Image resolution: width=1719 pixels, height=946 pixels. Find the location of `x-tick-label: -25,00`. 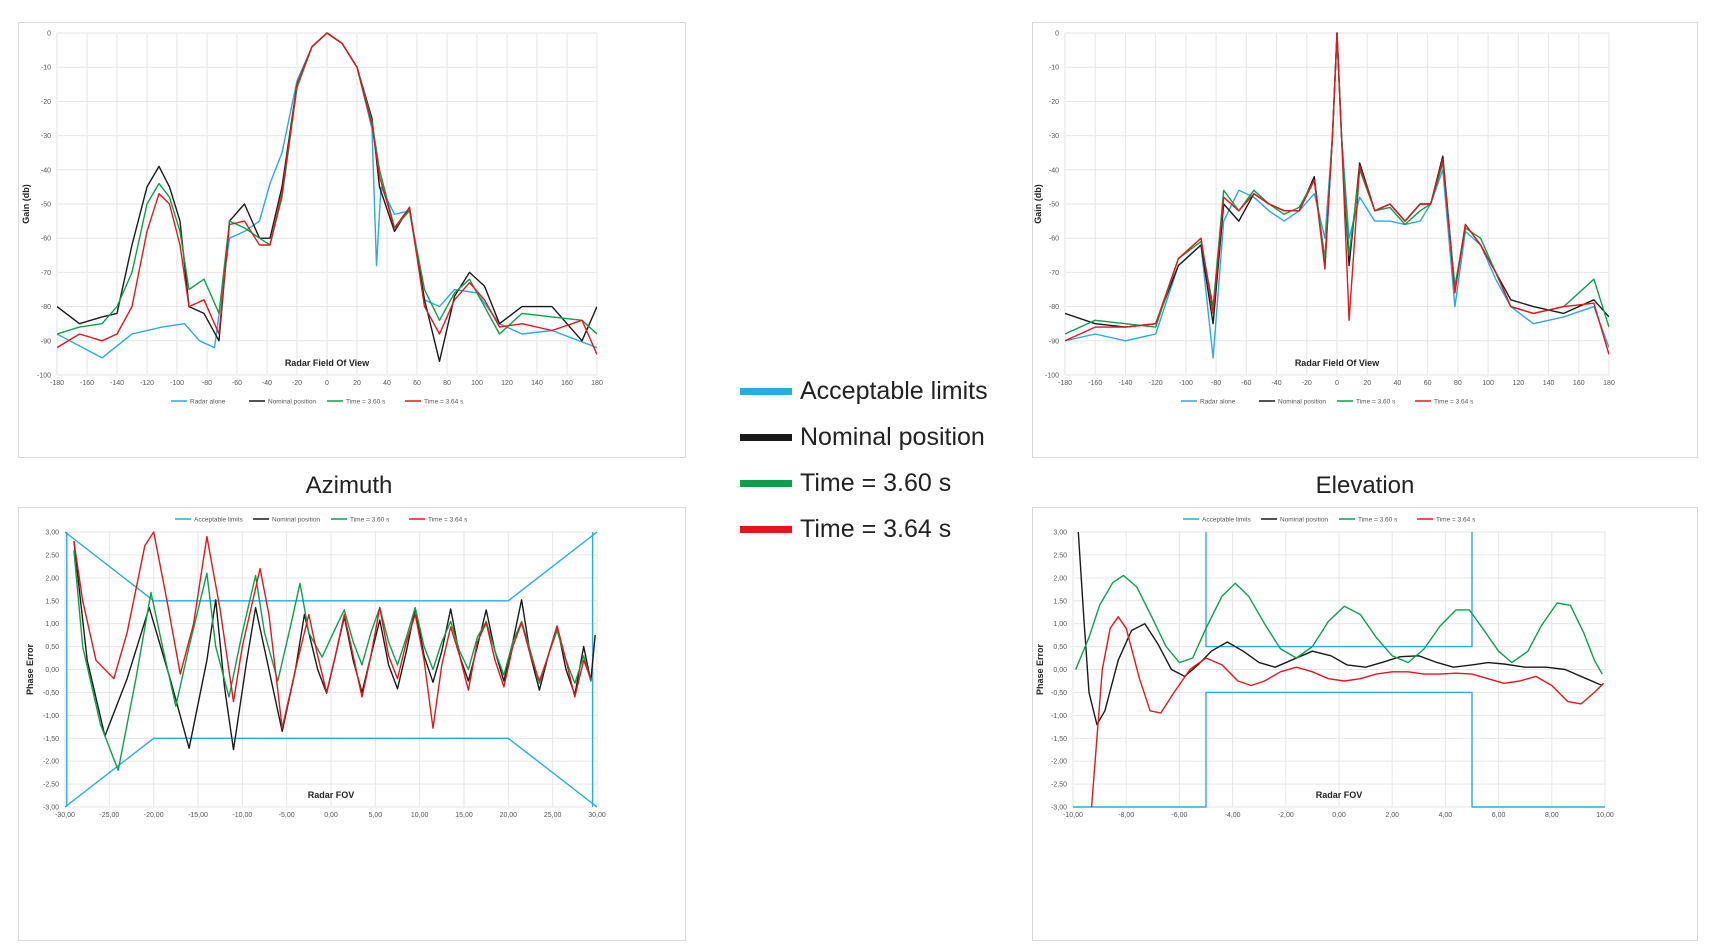

x-tick-label: -25,00 is located at coordinates (109, 815).